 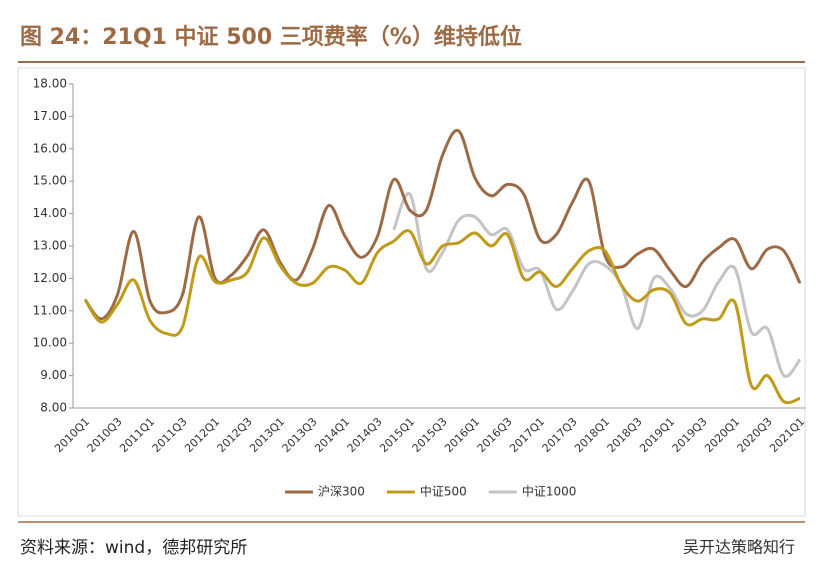 What do you see at coordinates (722, 435) in the screenshot?
I see `x-tick-label: 2020Q1` at bounding box center [722, 435].